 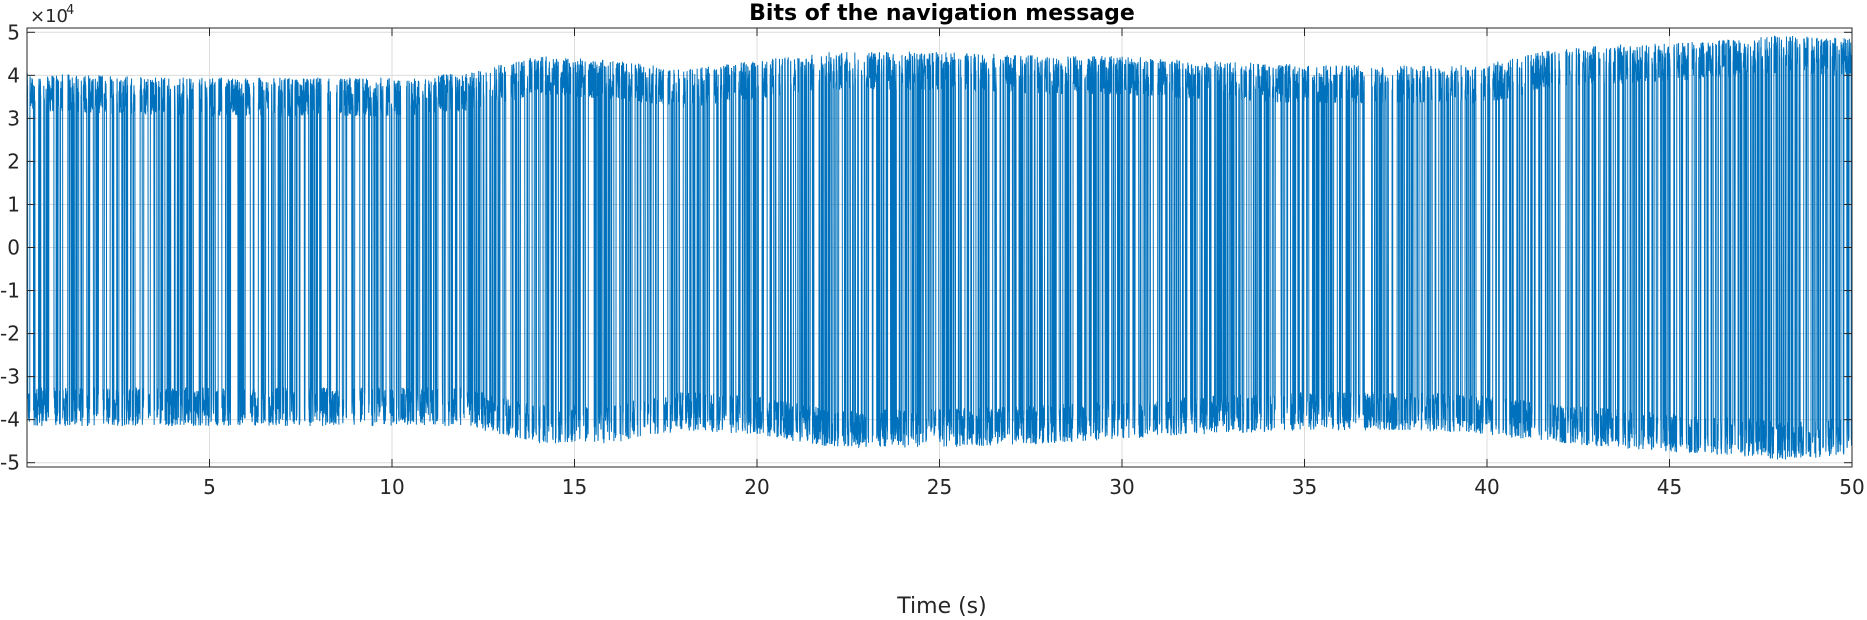 What do you see at coordinates (1486, 487) in the screenshot?
I see `x-tick-label: 40` at bounding box center [1486, 487].